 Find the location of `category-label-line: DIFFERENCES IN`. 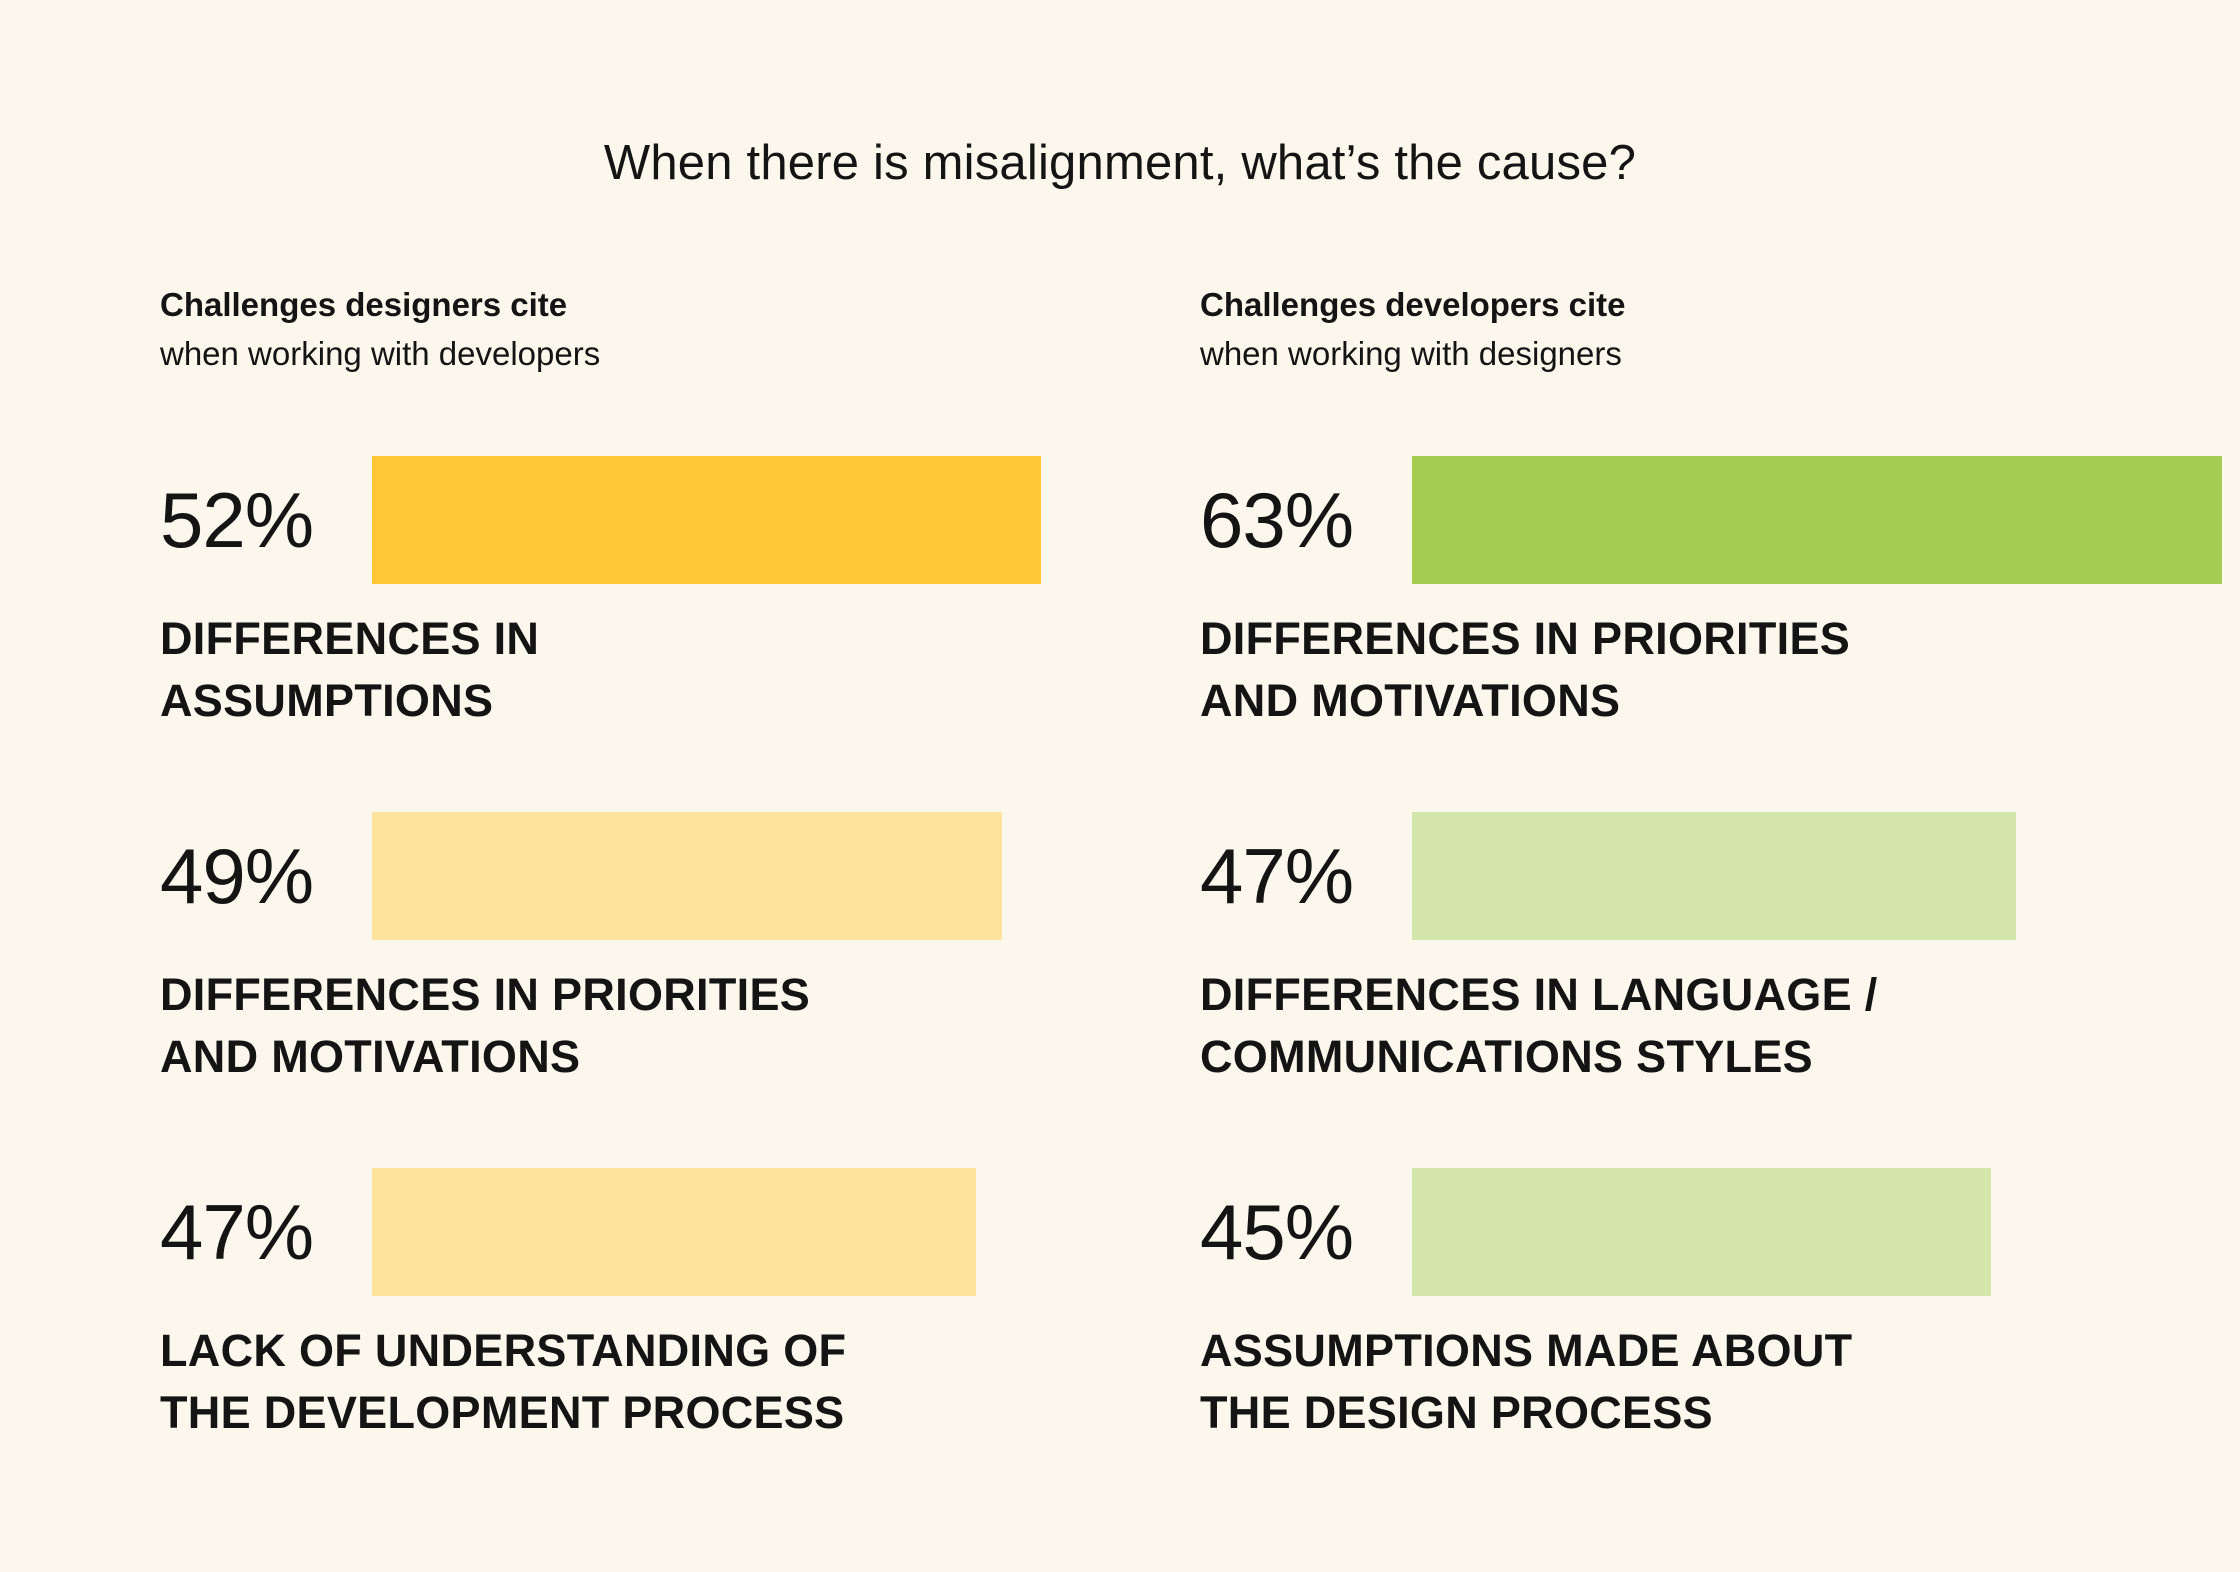

category-label-line: DIFFERENCES IN is located at coordinates (350, 638).